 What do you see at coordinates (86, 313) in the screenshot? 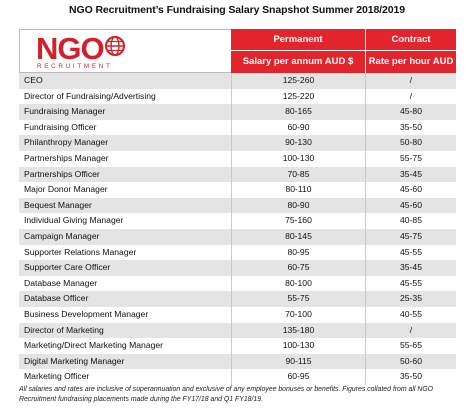
I see `role-cell: Business Development Manager` at bounding box center [86, 313].